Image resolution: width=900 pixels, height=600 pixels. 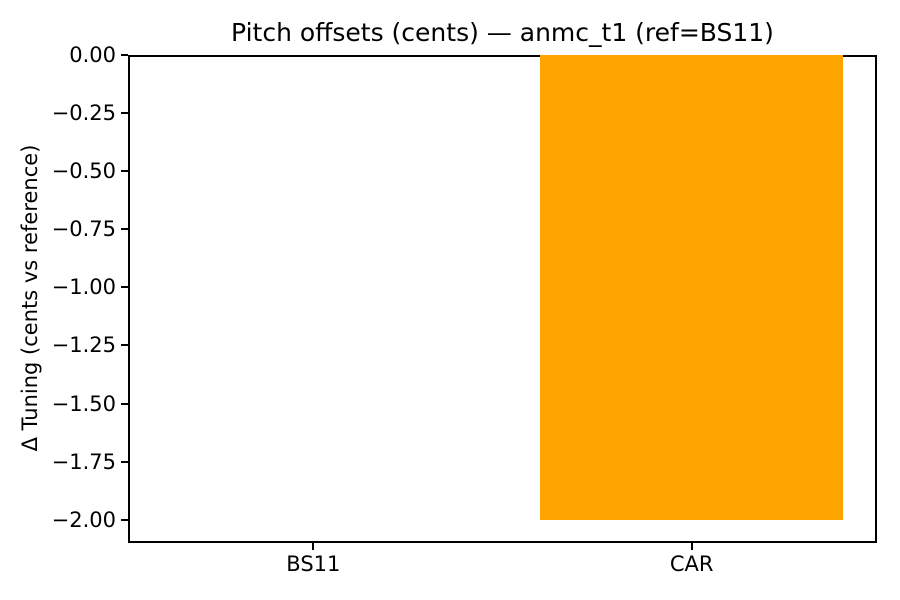 I want to click on y-tick-label: −1.25, so click(x=83, y=345).